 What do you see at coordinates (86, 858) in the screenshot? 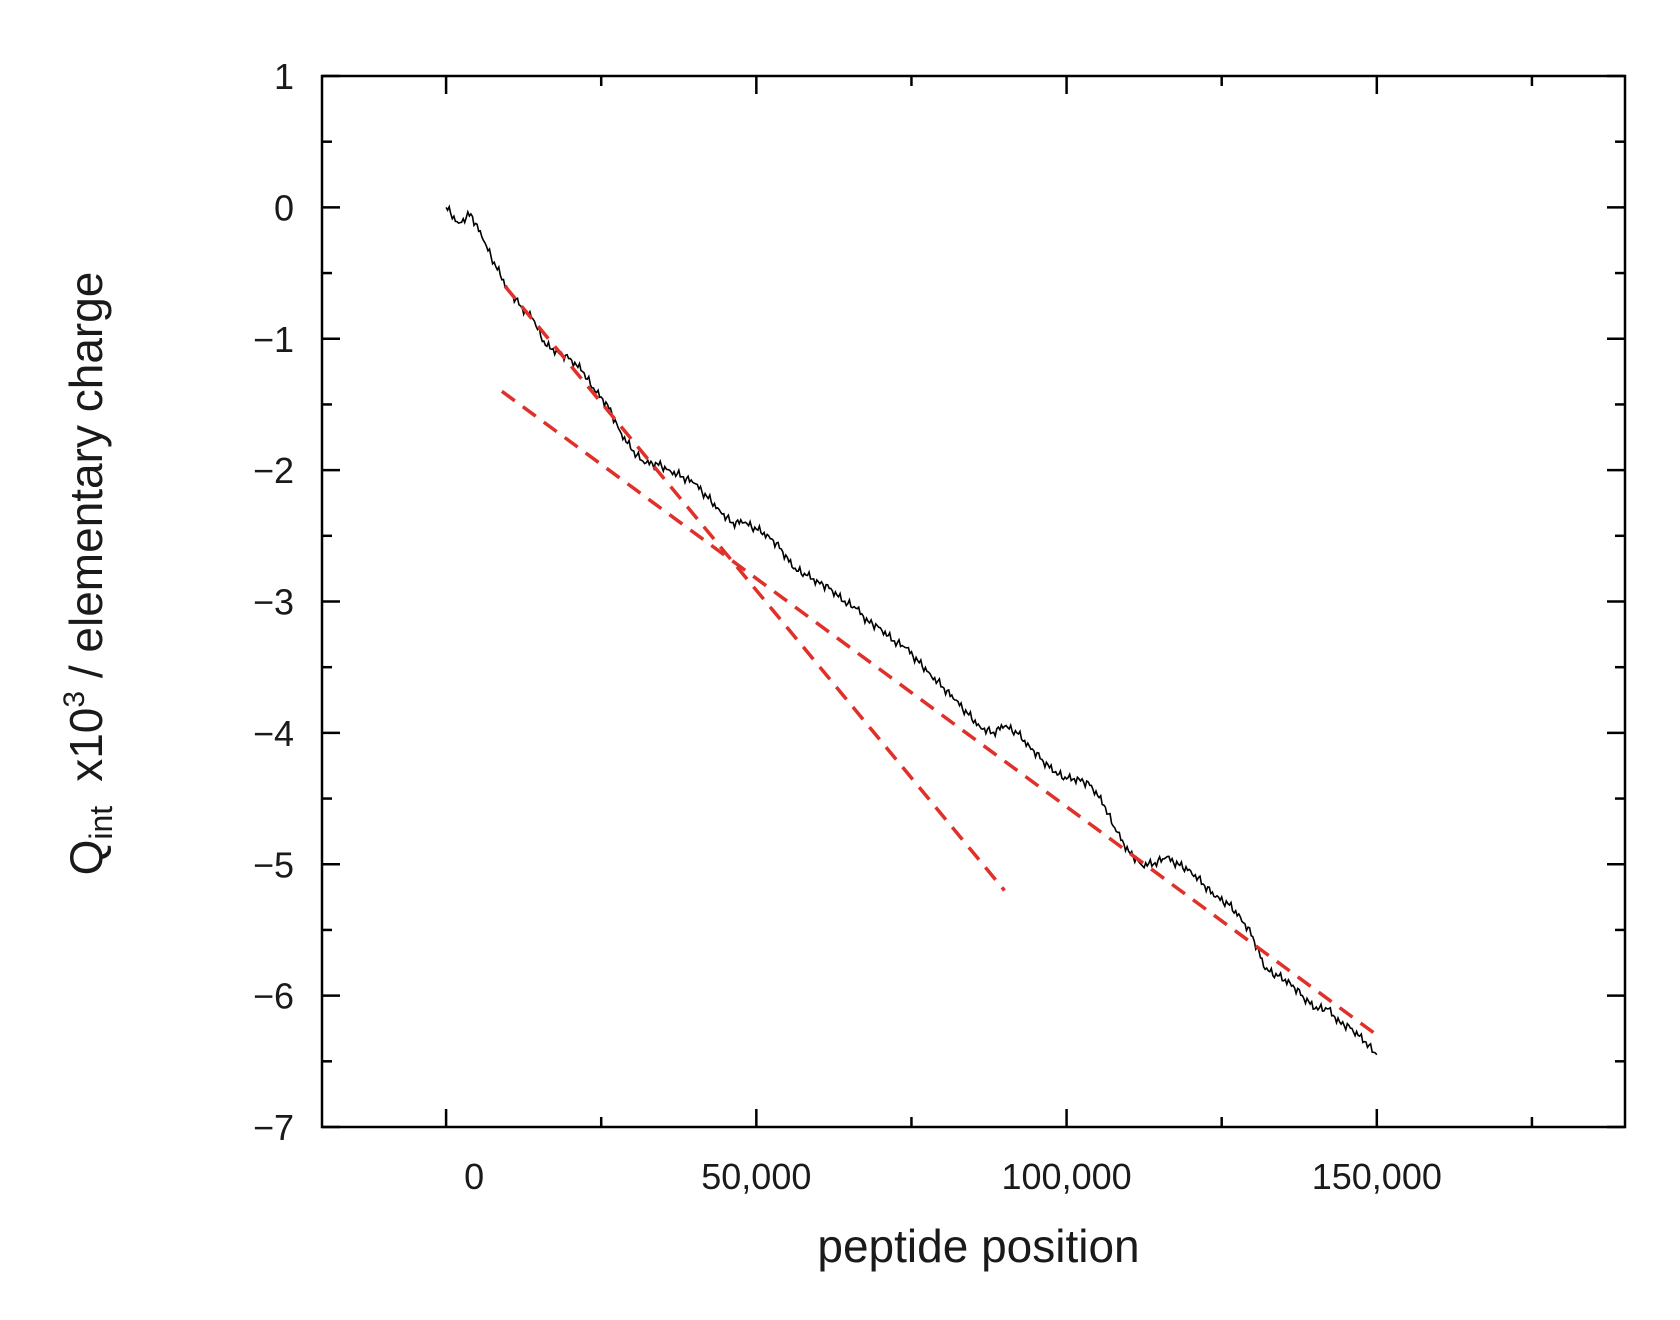
I see `y-axis-title-main: Q` at bounding box center [86, 858].